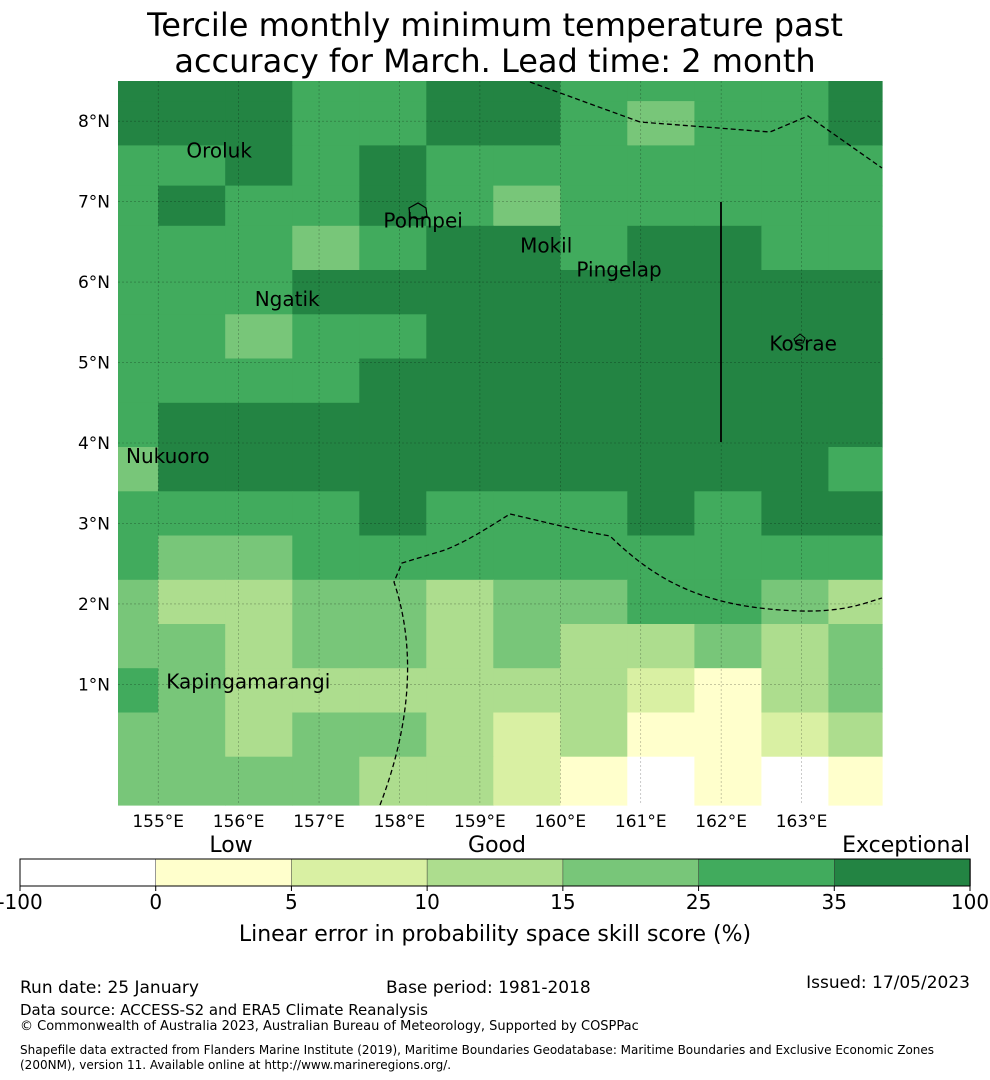 This screenshot has height=1080, width=990. Describe the element at coordinates (319, 822) in the screenshot. I see `longitude-tick-label: 157°E` at that location.